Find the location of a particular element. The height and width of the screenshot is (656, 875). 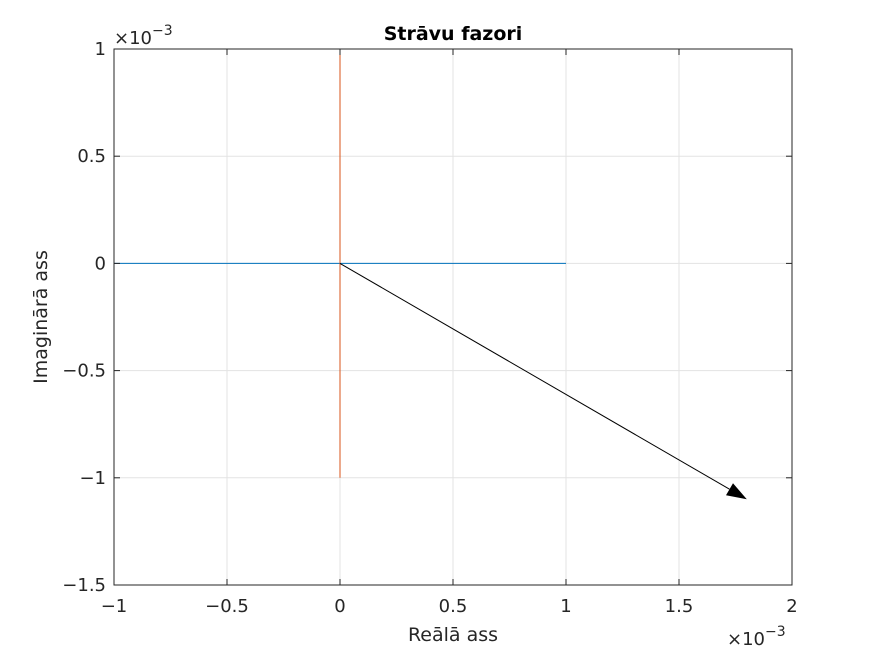

y-exponent-label: ×10⁻³ is located at coordinates (143, 36).